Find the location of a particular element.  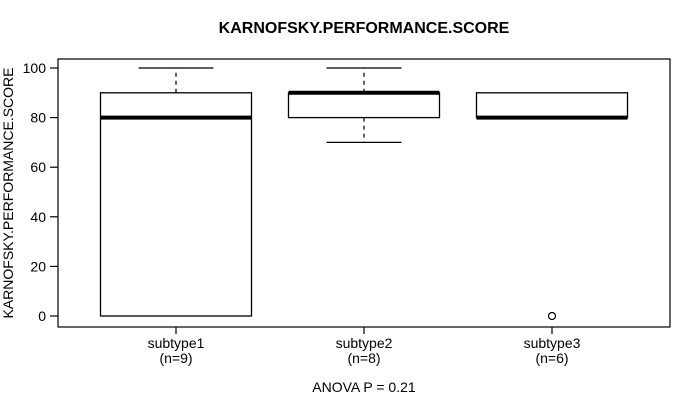

chart-title: KARNOFSKY.PERFORMANCE.SCORE is located at coordinates (364, 28).